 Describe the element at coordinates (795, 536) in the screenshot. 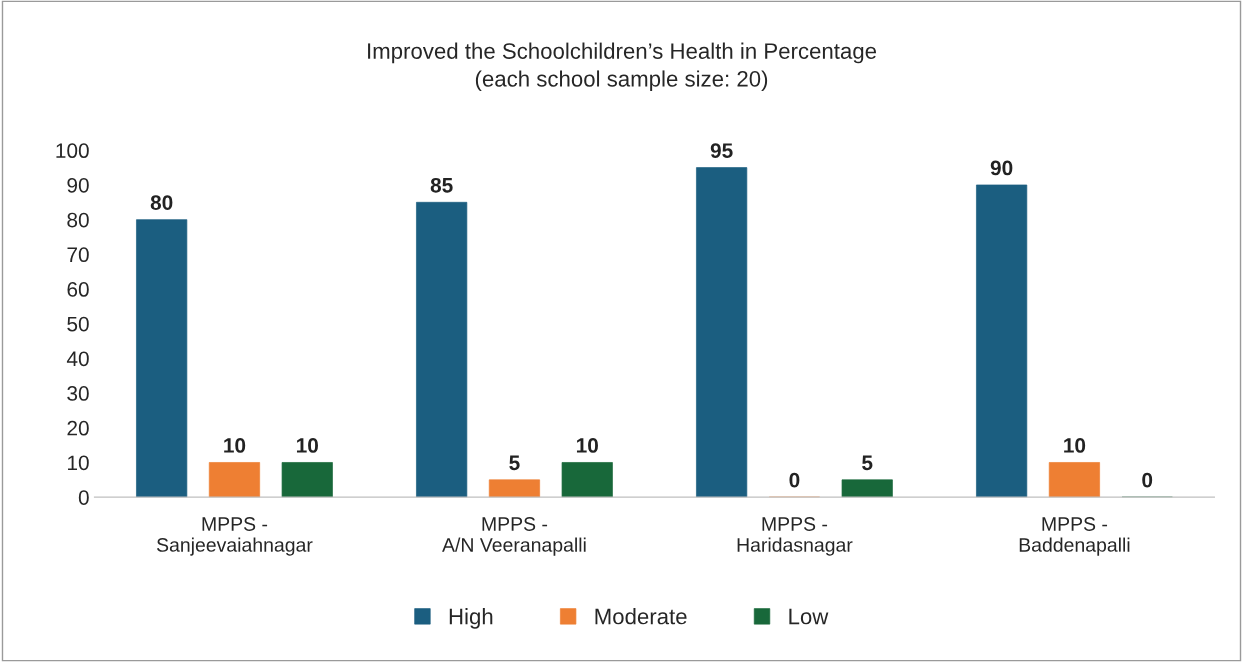

I see `x-tick-label: MPPS - Haridasnagar` at that location.